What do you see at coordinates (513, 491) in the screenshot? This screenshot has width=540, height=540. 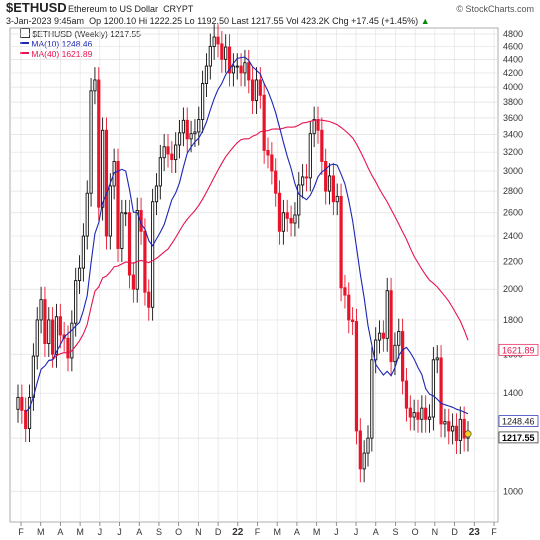 I see `y-tick-label: 1000` at bounding box center [513, 491].